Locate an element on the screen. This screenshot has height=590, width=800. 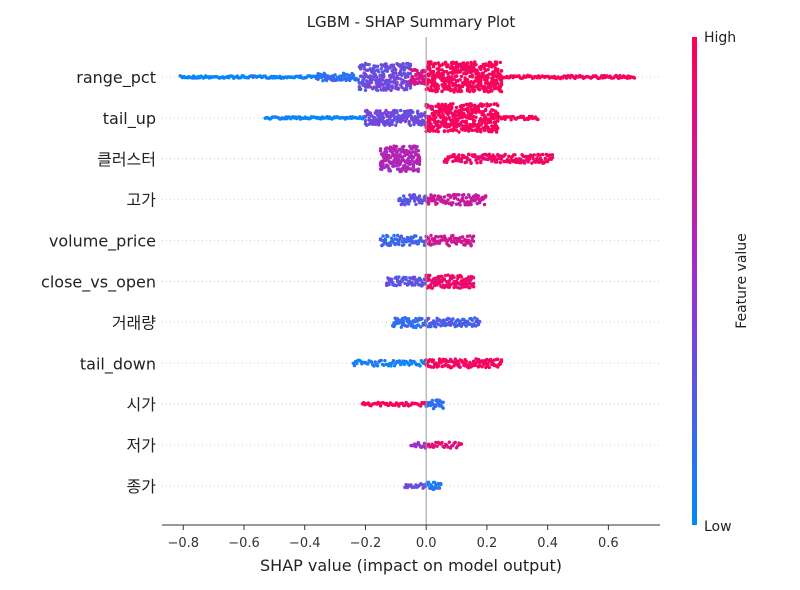
feature-row: 고가 is located at coordinates (393, 200).